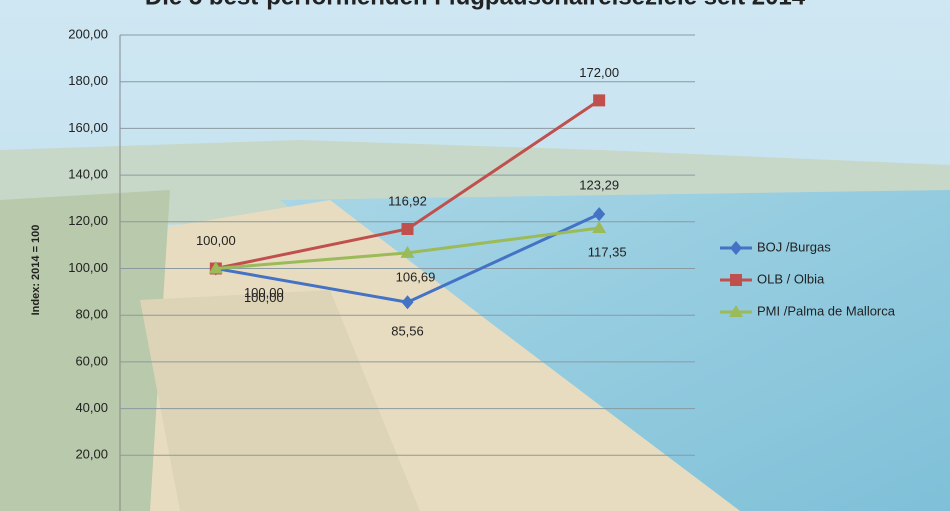 The image size is (950, 511). Describe the element at coordinates (407, 331) in the screenshot. I see `data-label: 85,56` at that location.